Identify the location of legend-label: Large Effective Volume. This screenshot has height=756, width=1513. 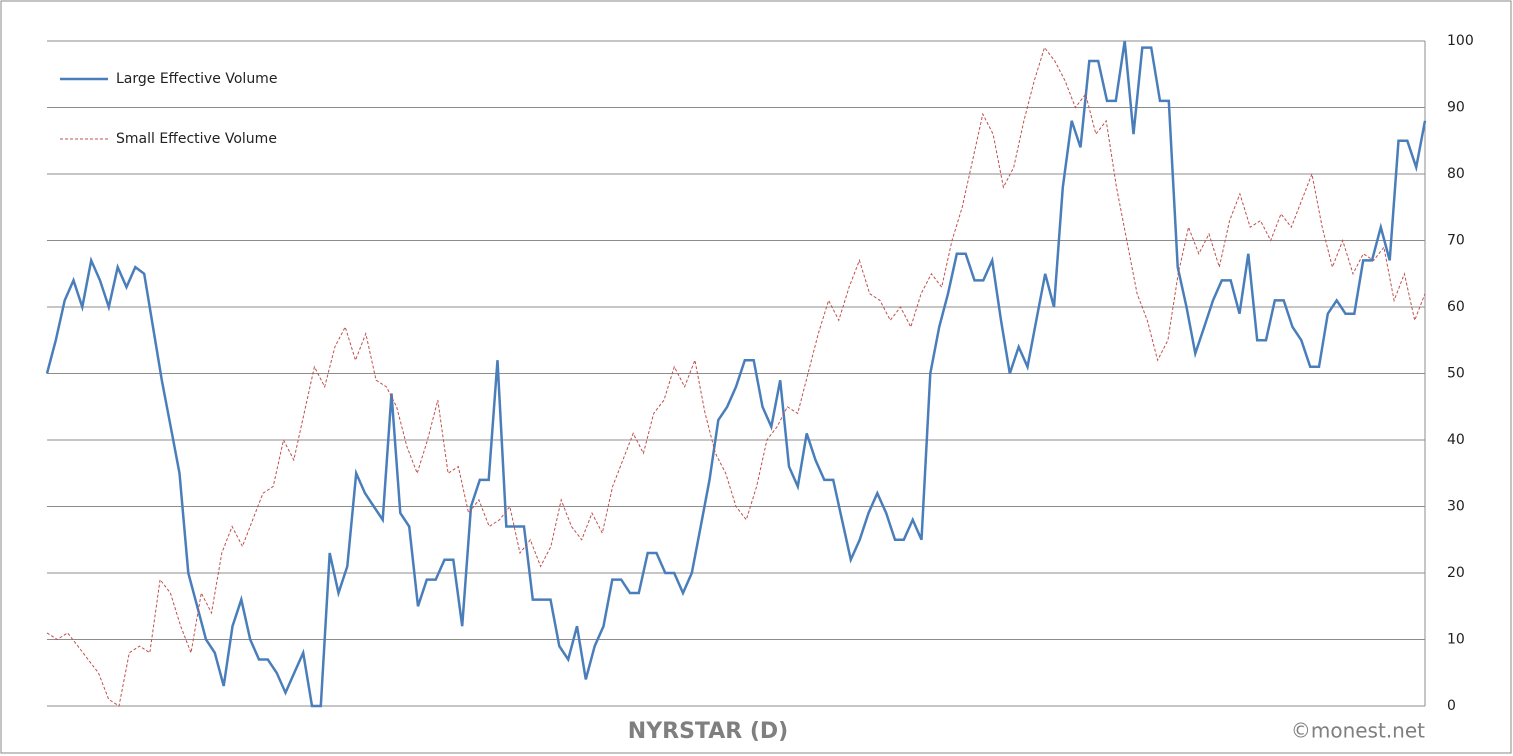
(196, 79).